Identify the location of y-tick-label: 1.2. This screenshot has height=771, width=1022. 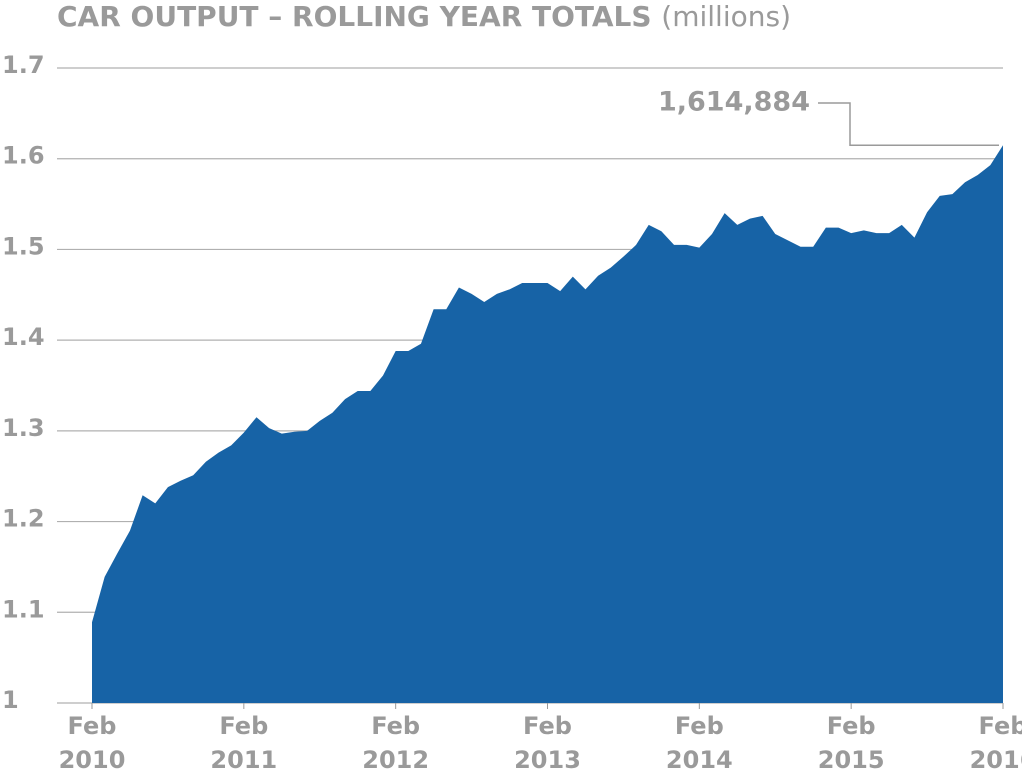
(23, 519).